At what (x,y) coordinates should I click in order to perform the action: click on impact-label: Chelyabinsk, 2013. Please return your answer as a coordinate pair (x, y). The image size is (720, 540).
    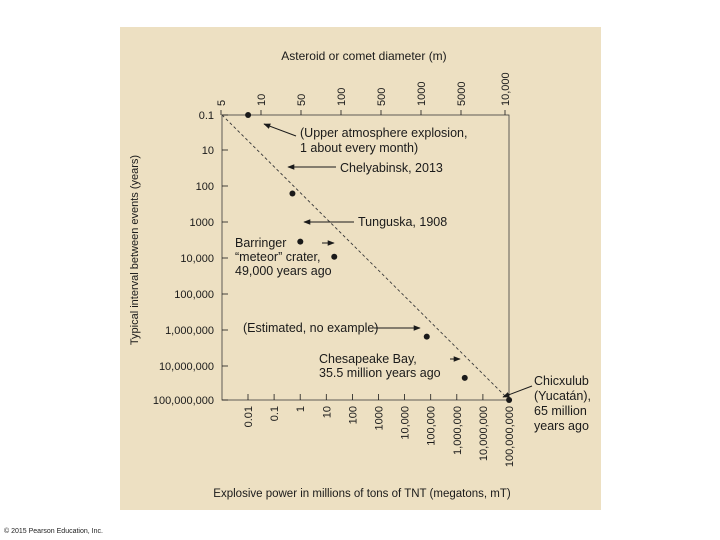
    Looking at the image, I should click on (391, 168).